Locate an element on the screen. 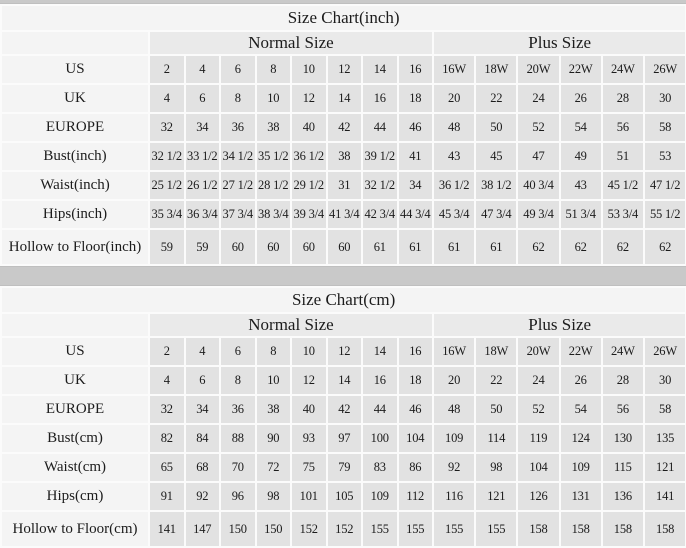 The image size is (686, 548). size-cell: 150 is located at coordinates (273, 529).